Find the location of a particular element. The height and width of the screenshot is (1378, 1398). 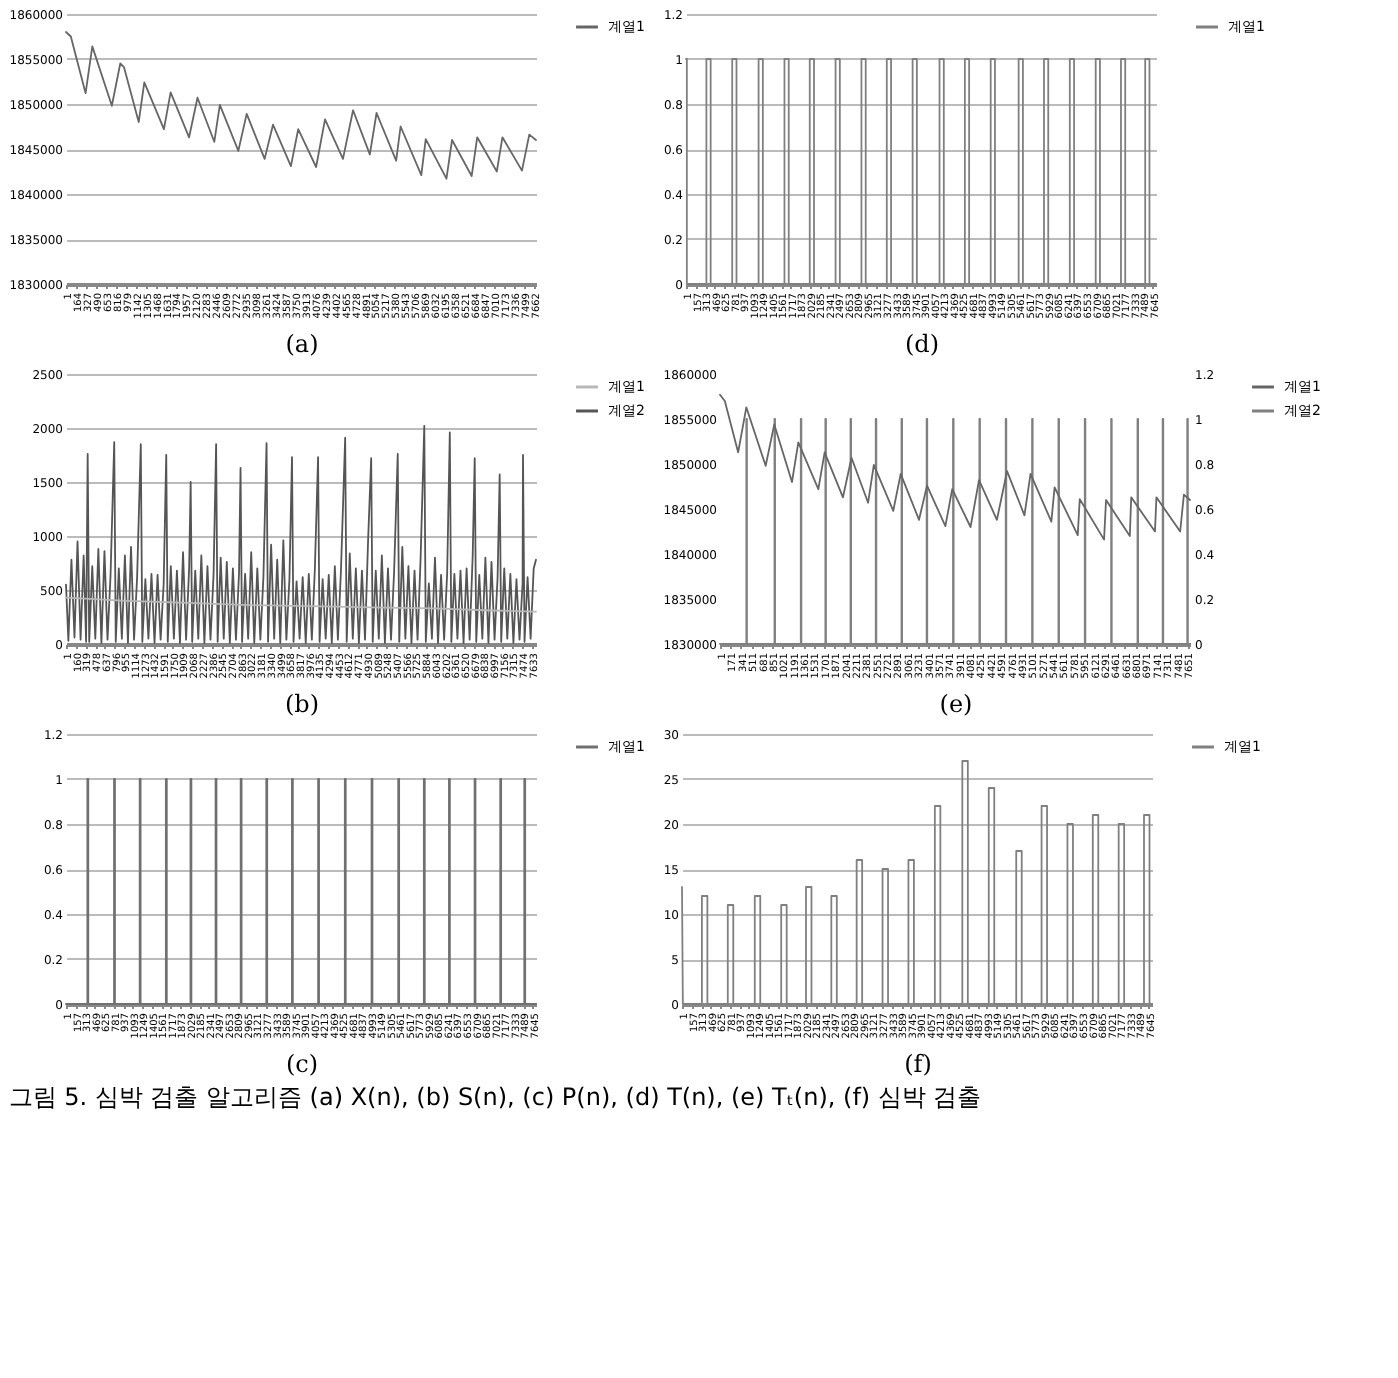

x-axis-title: (f) is located at coordinates (918, 1064).